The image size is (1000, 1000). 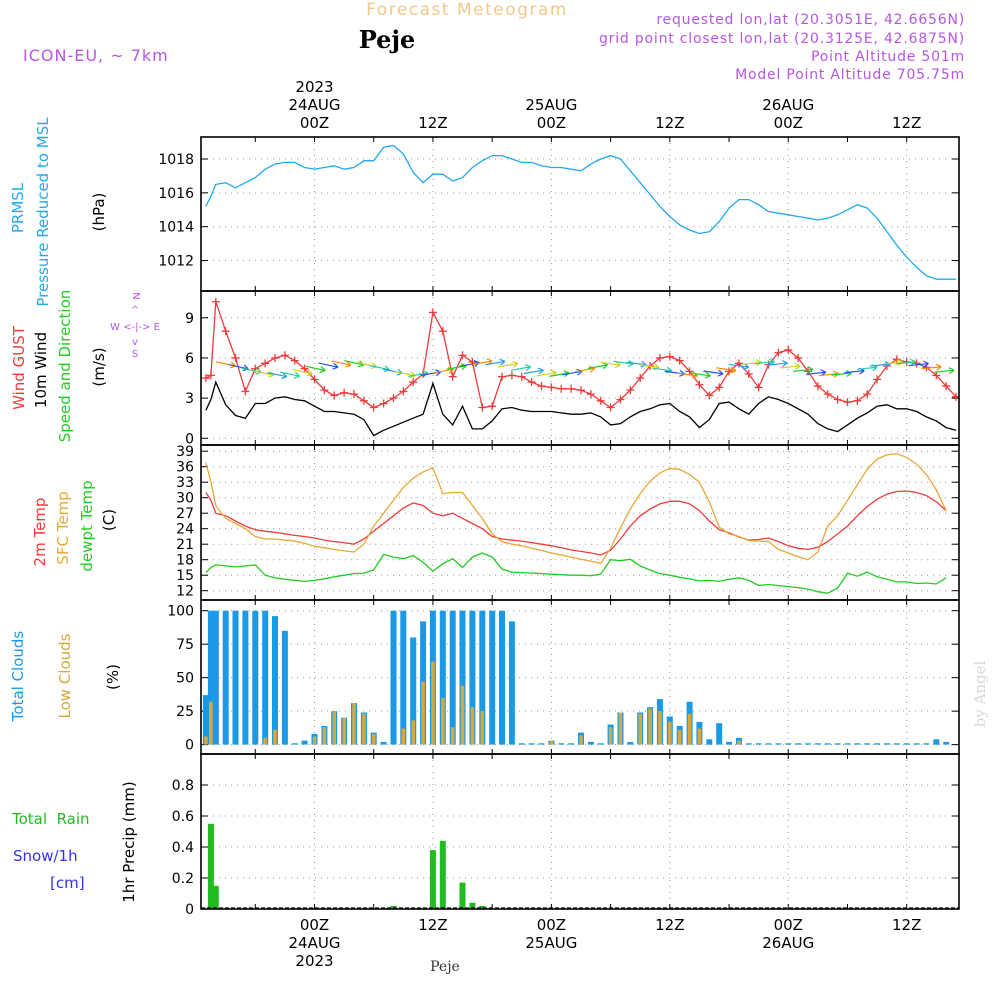 I want to click on model-altitude: Model Point Altitude 705.75m, so click(x=850, y=75).